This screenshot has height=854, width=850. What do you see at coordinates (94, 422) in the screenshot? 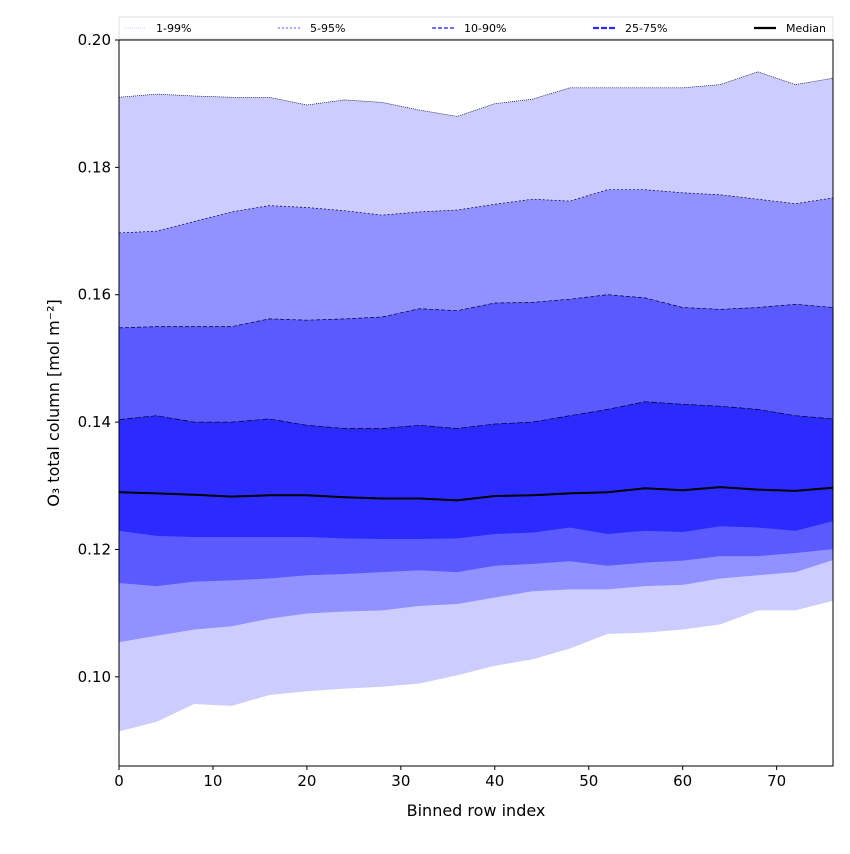
I see `y-tick-label: 0.14` at bounding box center [94, 422].